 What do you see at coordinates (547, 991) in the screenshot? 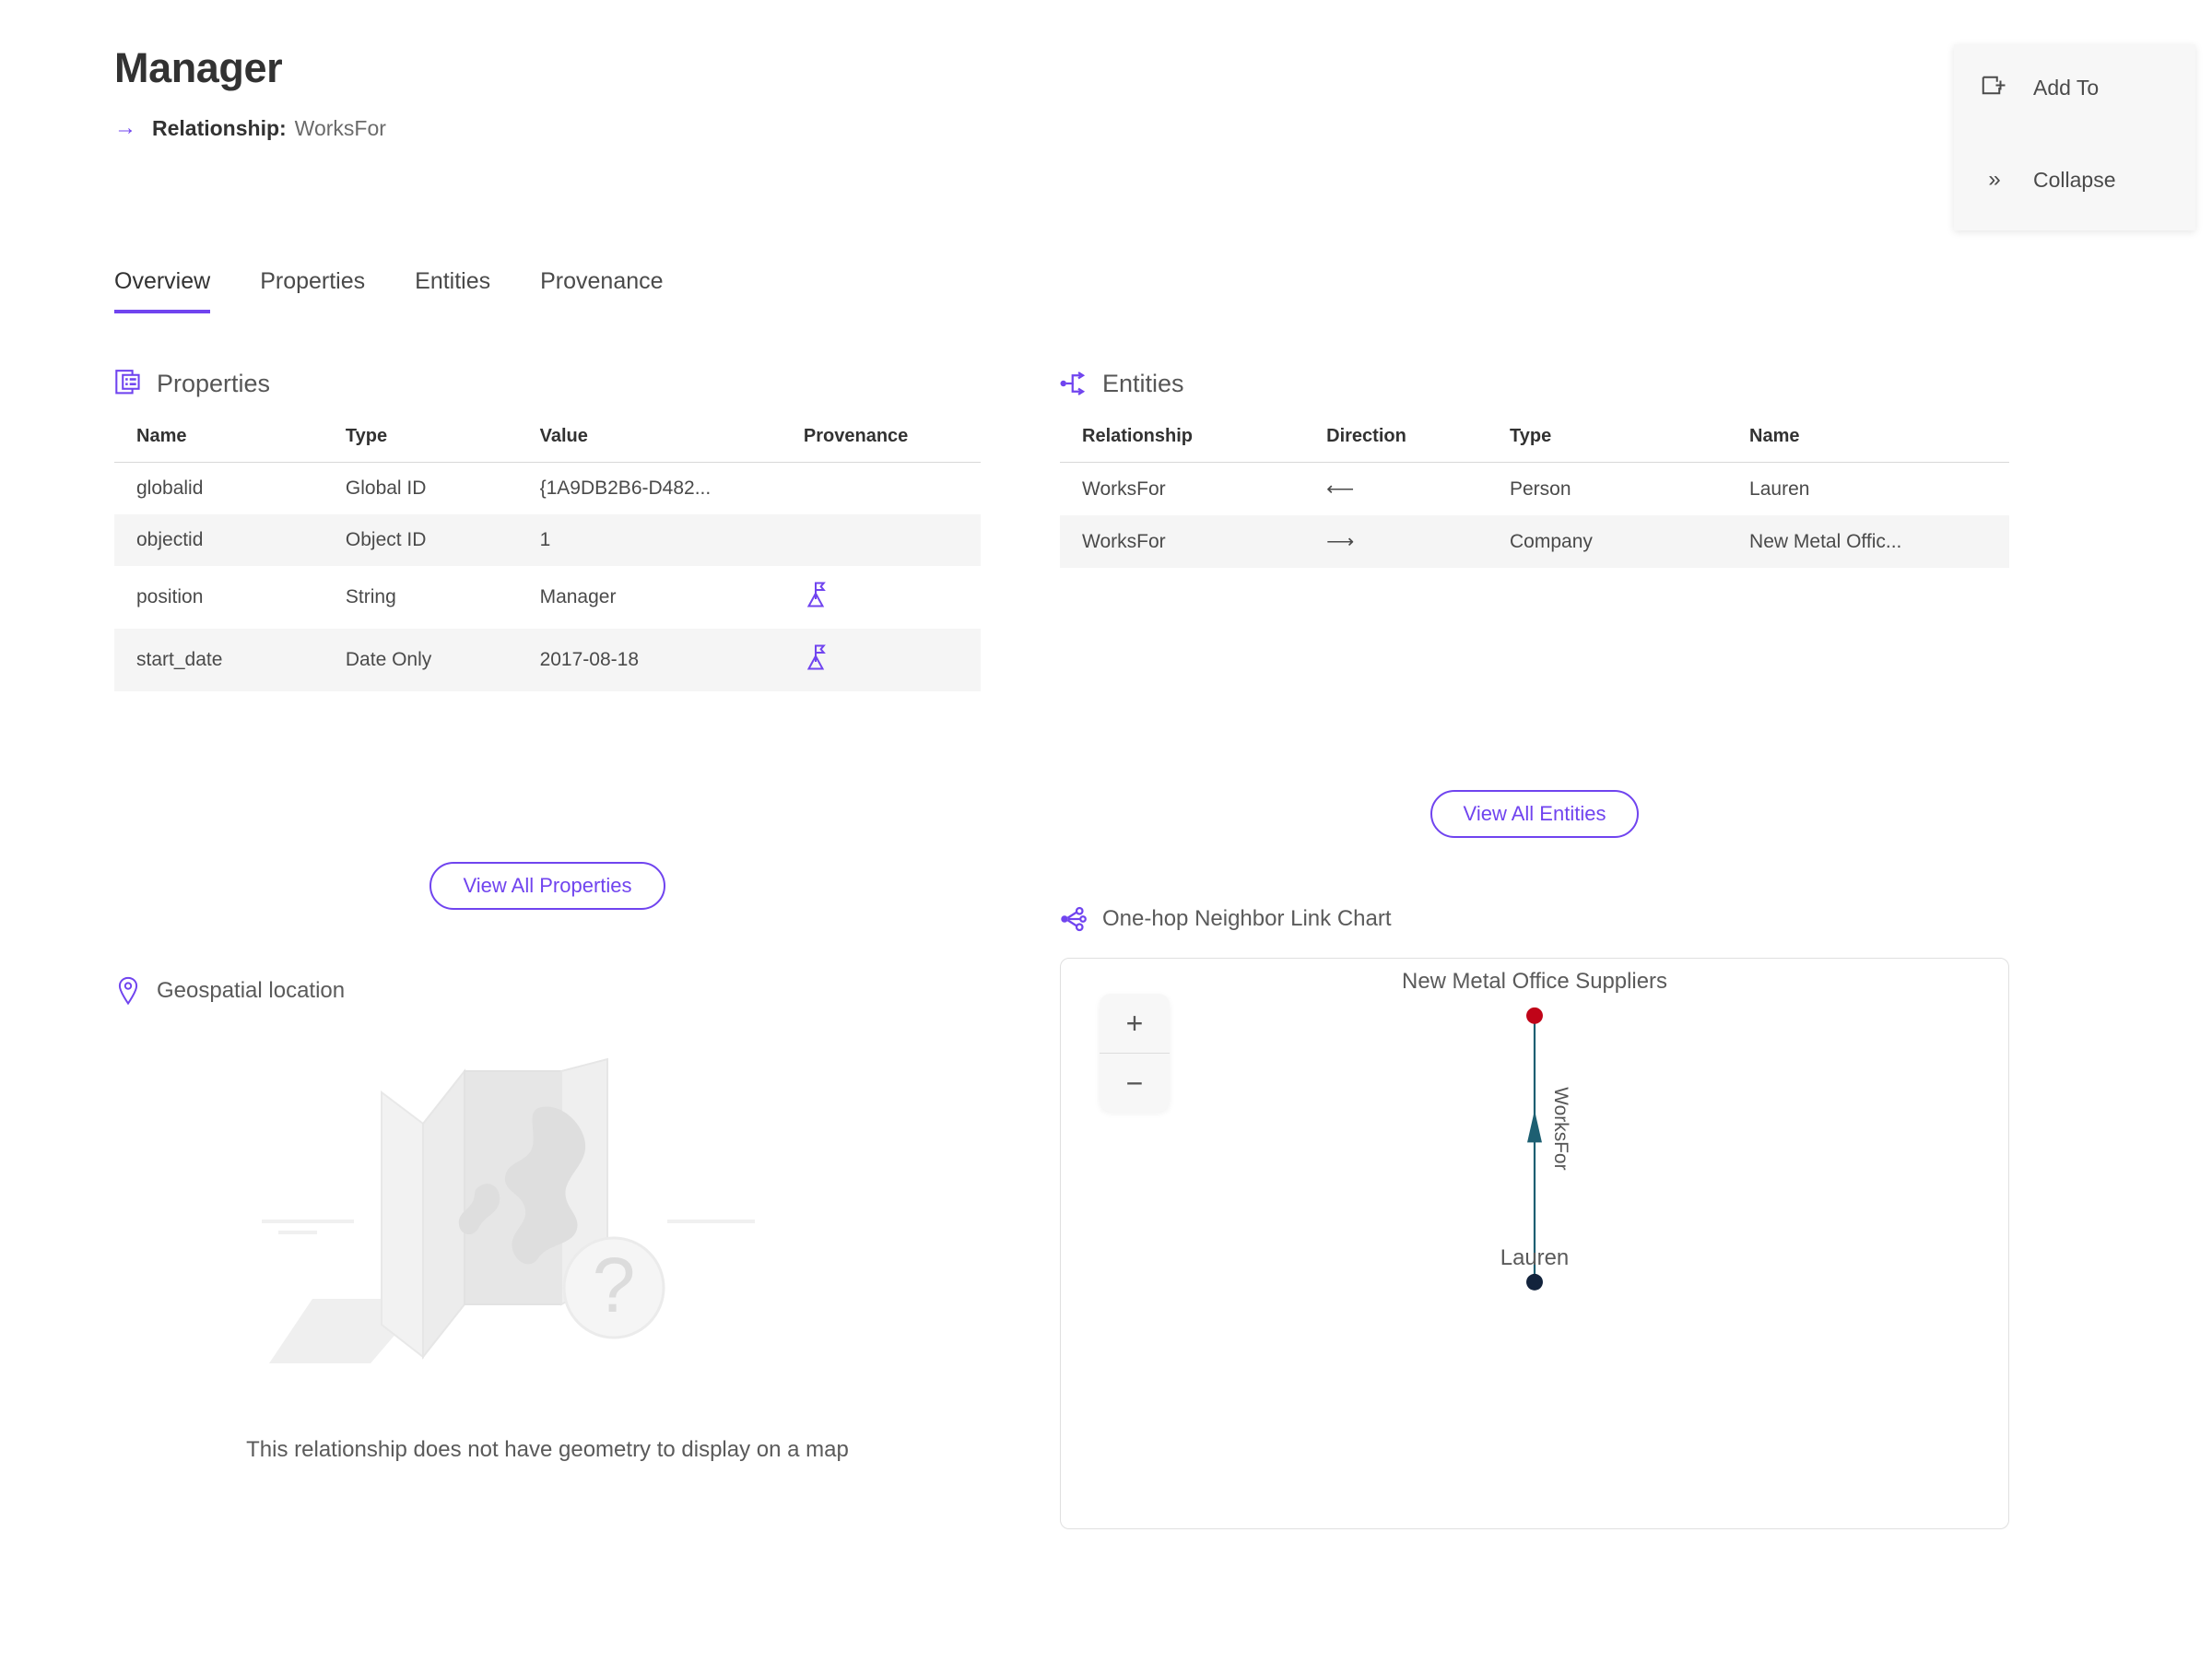
I see `geospatial-section-header: Geospatial location` at bounding box center [547, 991].